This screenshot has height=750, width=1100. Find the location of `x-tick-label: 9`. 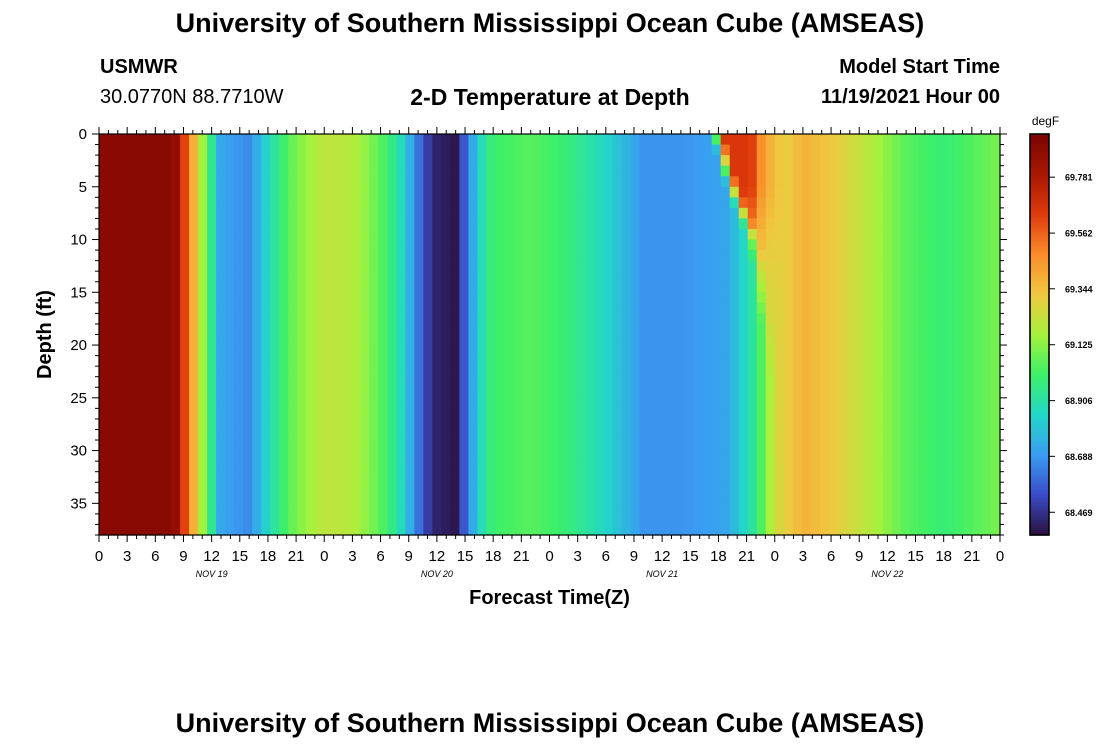

x-tick-label: 9 is located at coordinates (183, 556).